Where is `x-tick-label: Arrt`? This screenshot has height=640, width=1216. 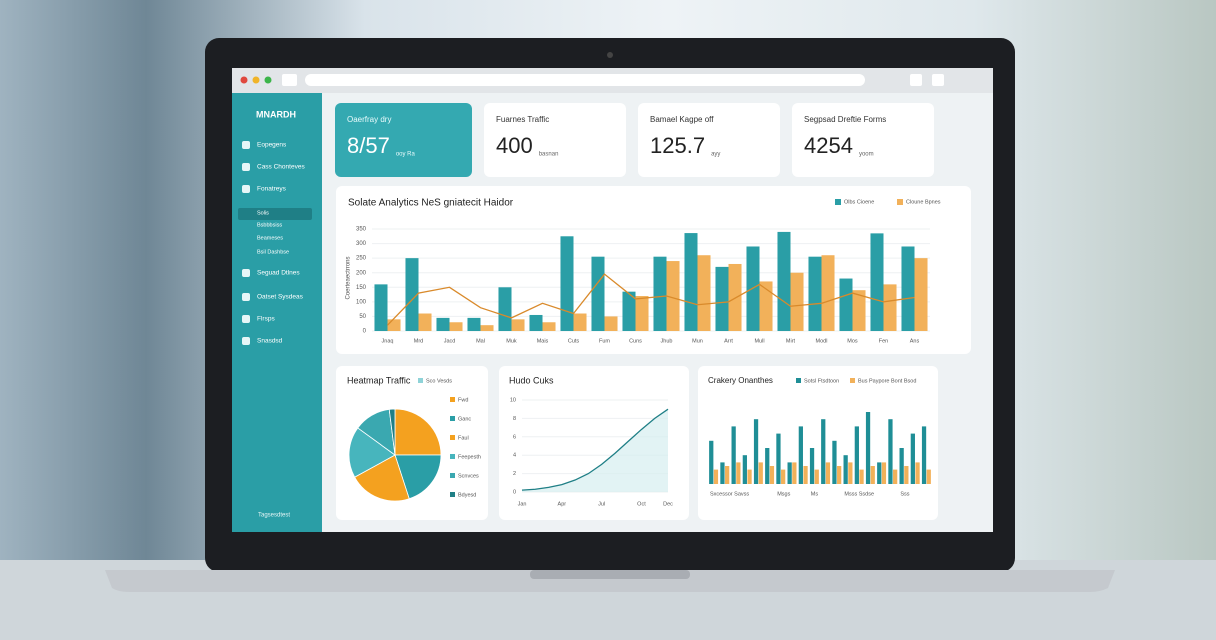
x-tick-label: Arrt is located at coordinates (728, 341).